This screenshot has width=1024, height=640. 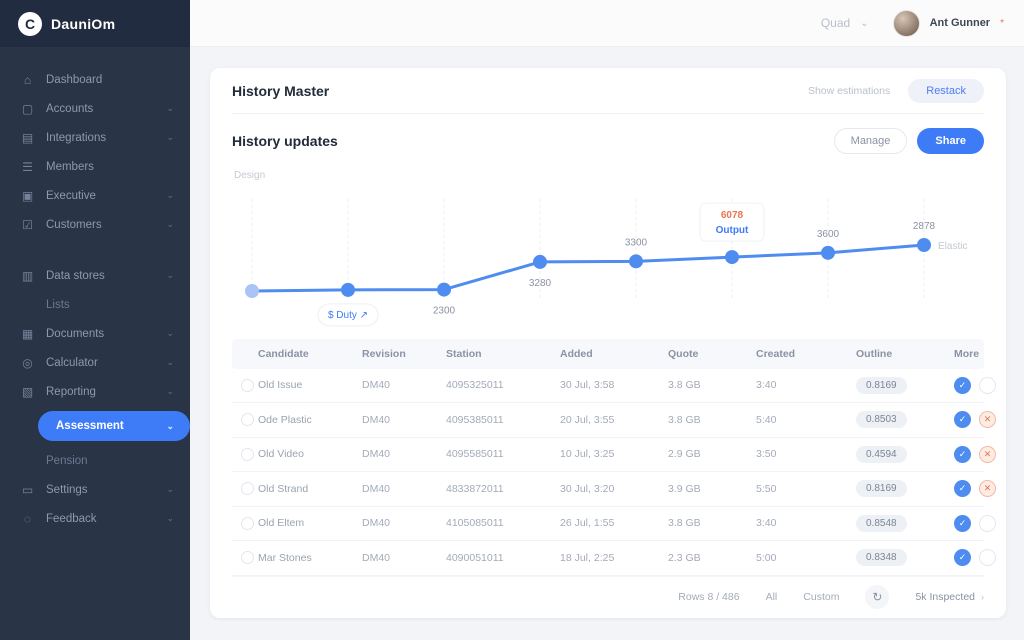 I want to click on section-title: History updates, so click(x=285, y=140).